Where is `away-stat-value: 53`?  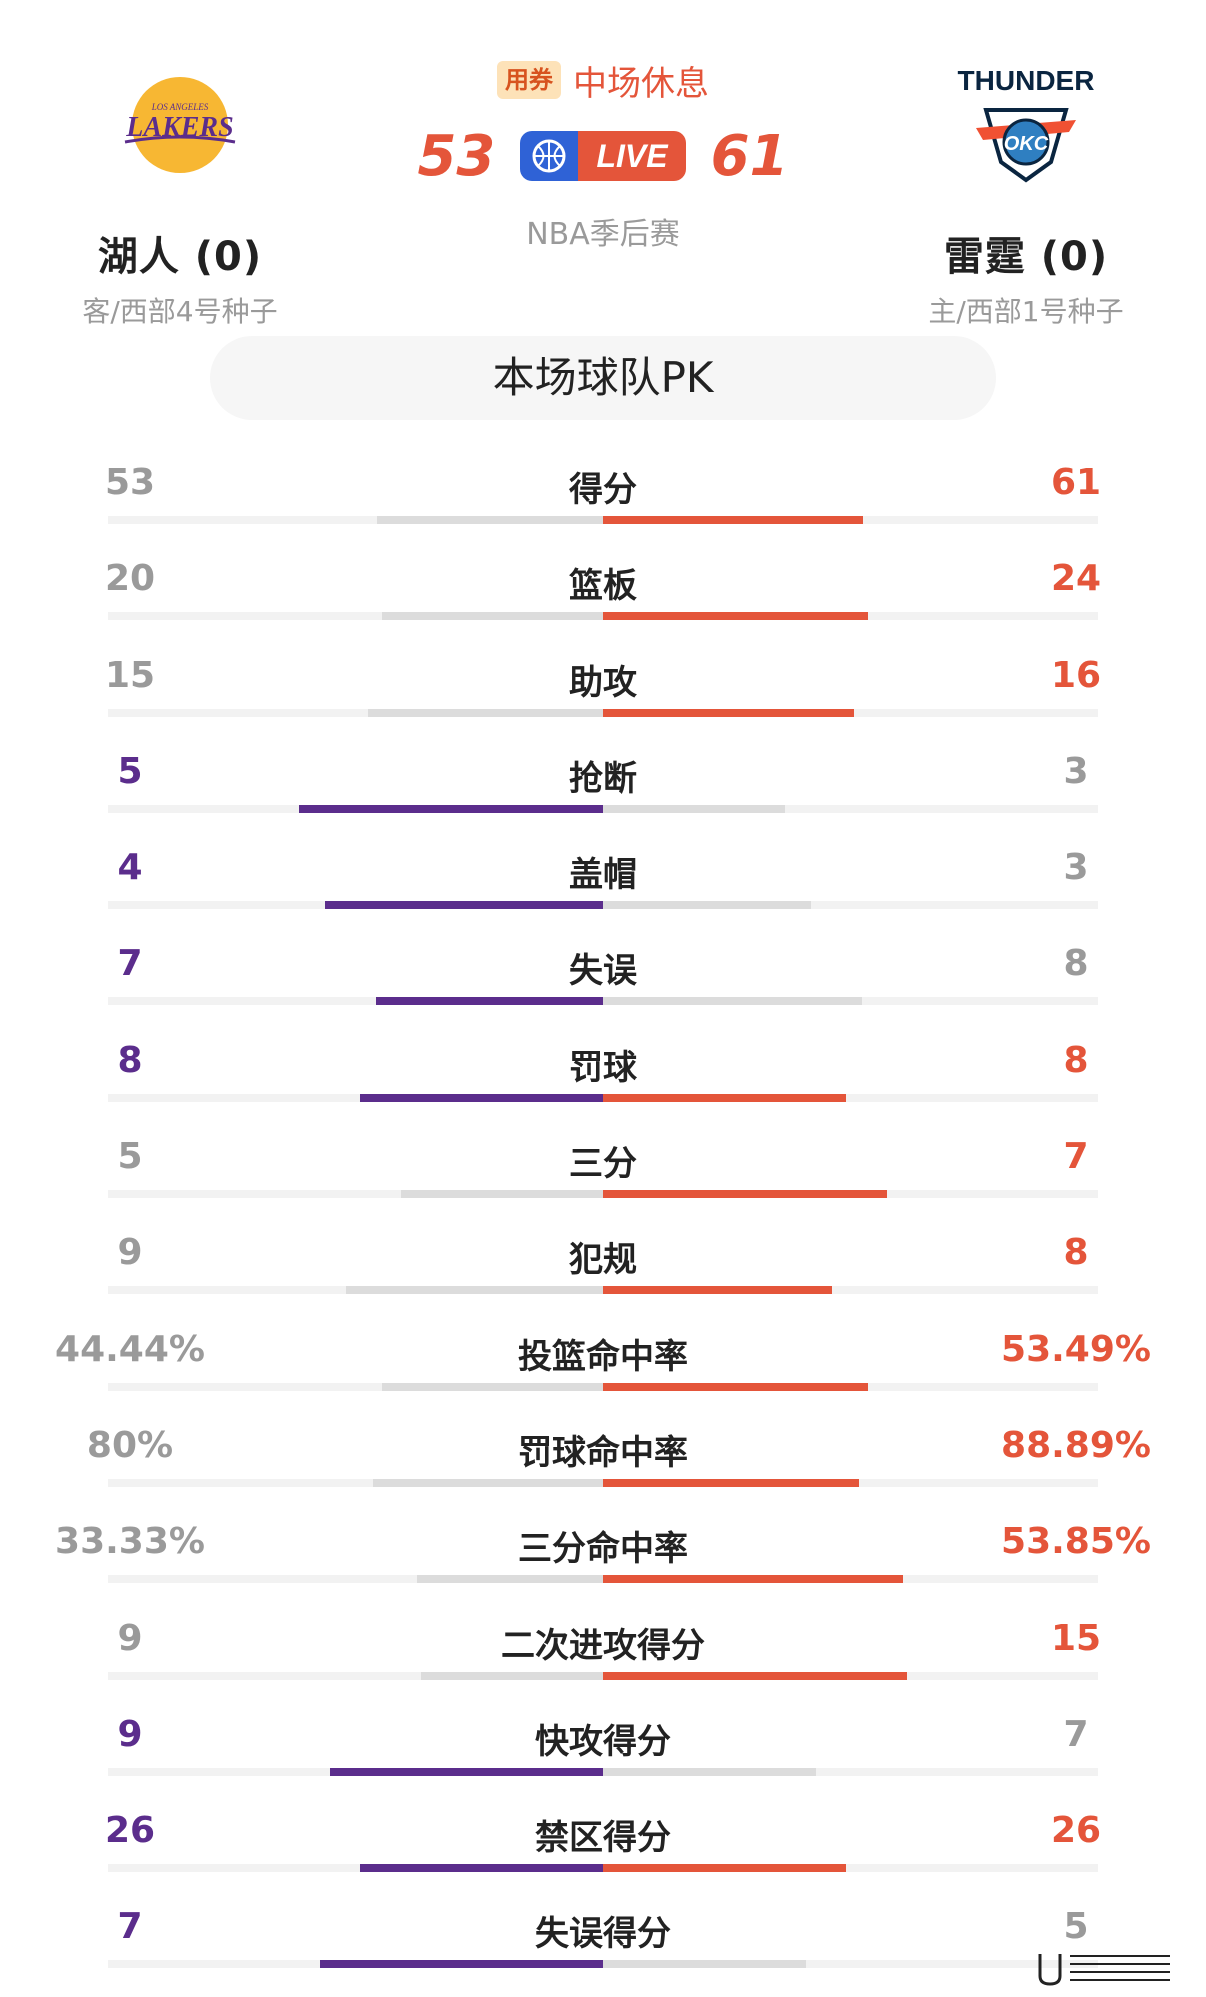 away-stat-value: 53 is located at coordinates (130, 482).